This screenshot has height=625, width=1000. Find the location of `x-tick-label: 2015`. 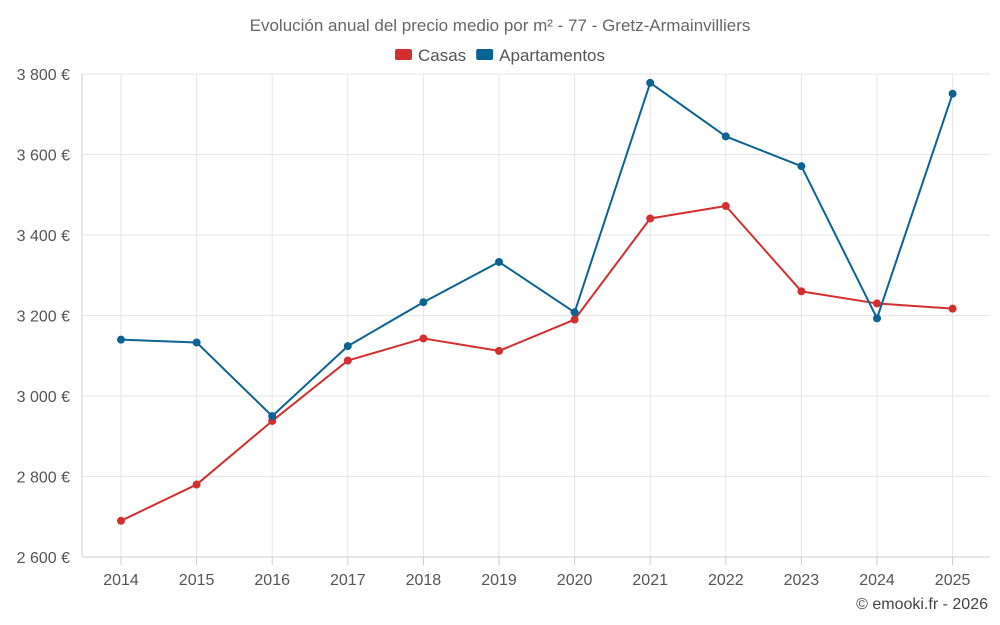

x-tick-label: 2015 is located at coordinates (197, 580).